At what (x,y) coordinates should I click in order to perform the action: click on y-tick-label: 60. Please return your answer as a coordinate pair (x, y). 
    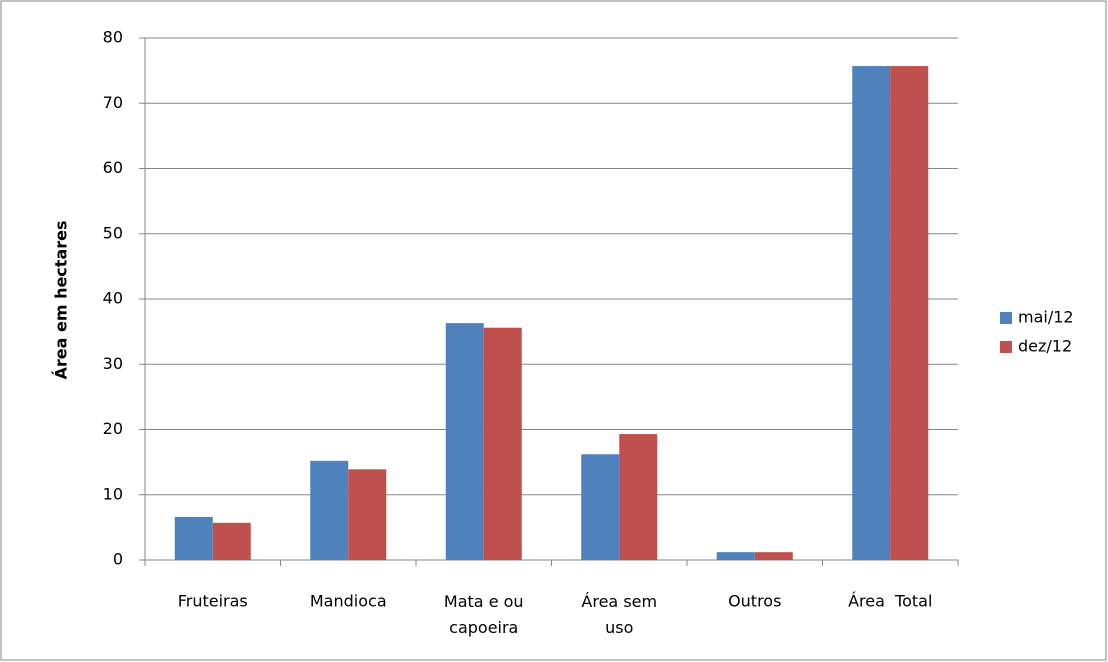
    Looking at the image, I should click on (113, 167).